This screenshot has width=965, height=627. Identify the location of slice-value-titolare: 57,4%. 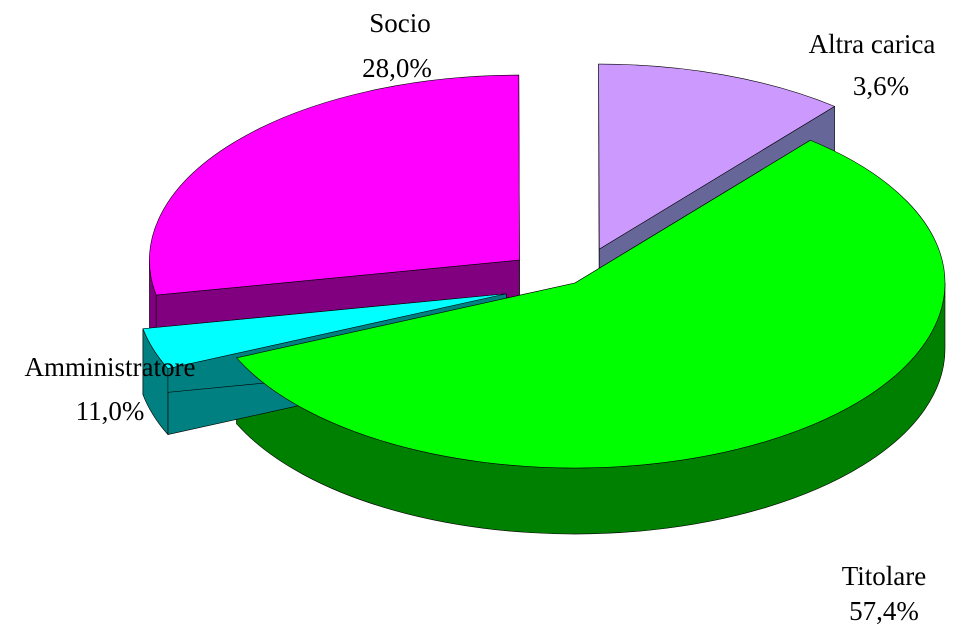
(884, 611).